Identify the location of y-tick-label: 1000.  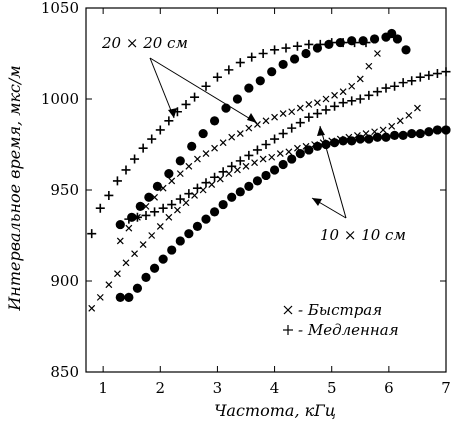
(60, 99).